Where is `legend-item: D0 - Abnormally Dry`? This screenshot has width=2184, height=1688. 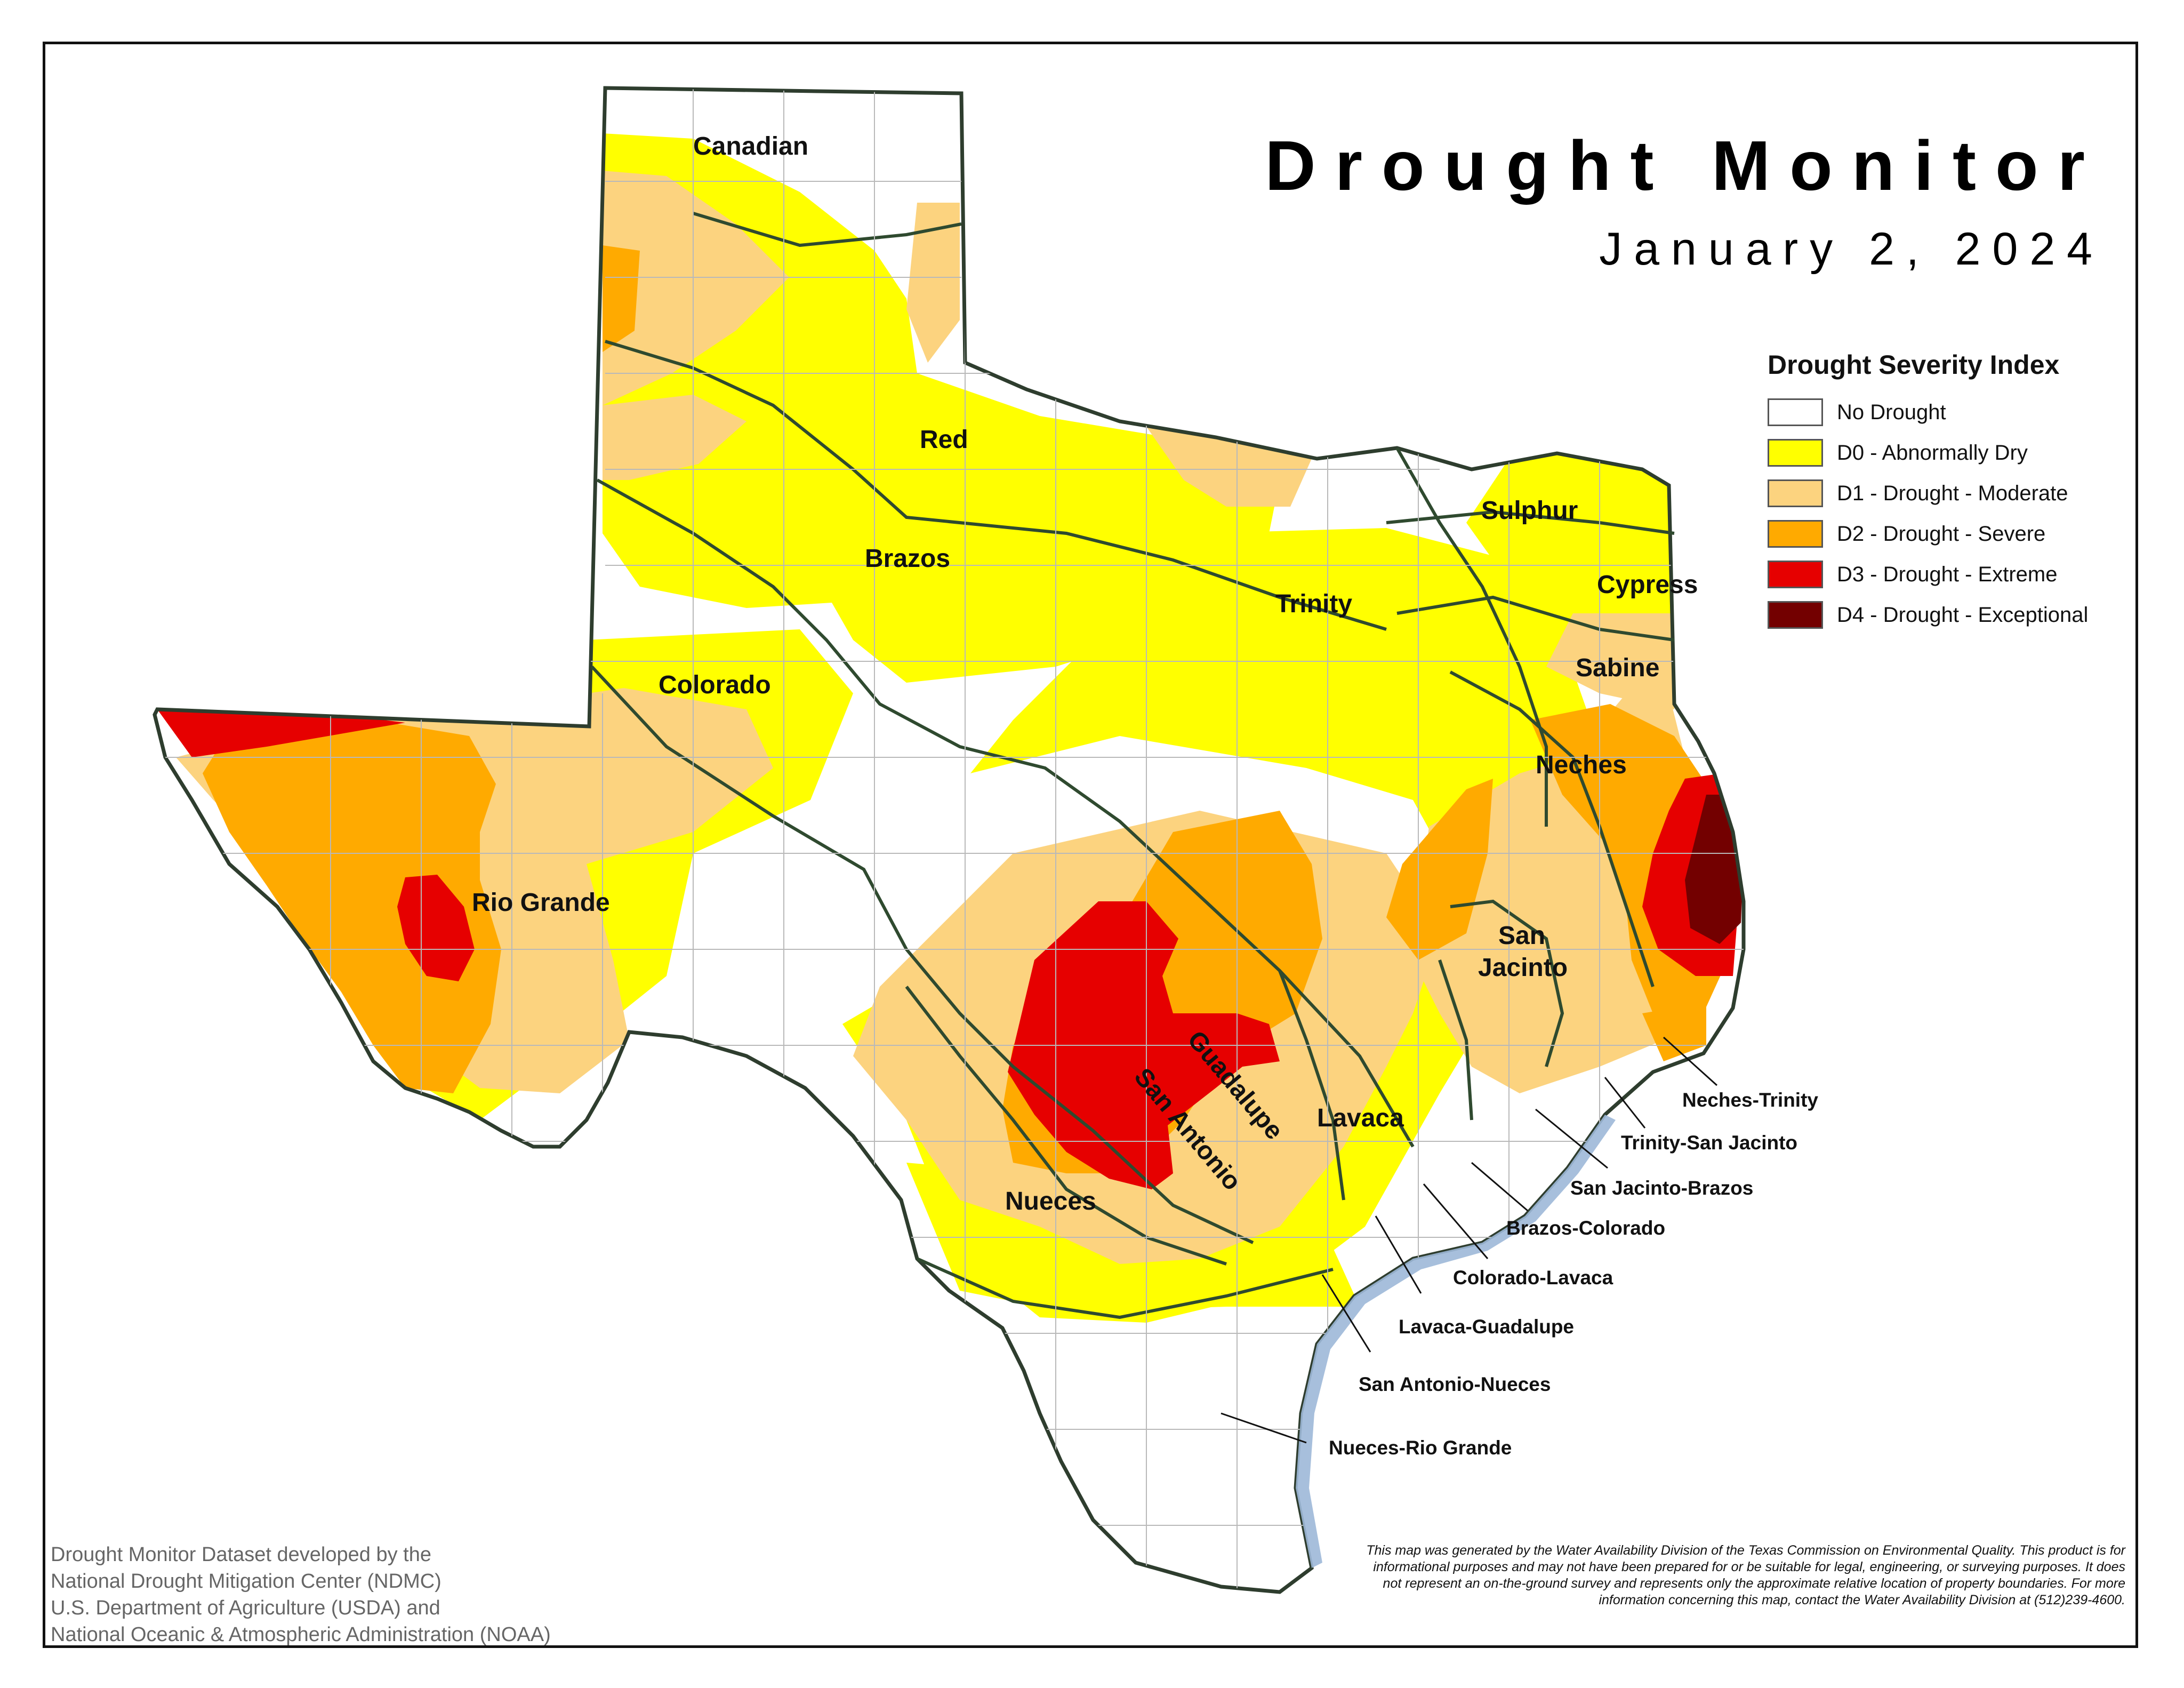 legend-item: D0 - Abnormally Dry is located at coordinates (1928, 453).